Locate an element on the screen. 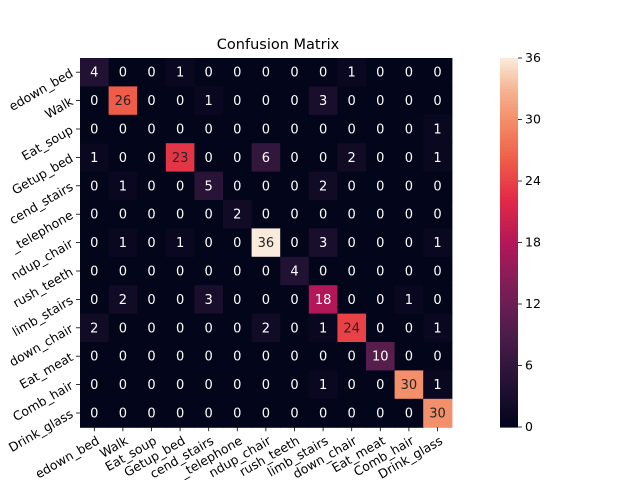  colorbar-tick-label: 30 is located at coordinates (533, 119).